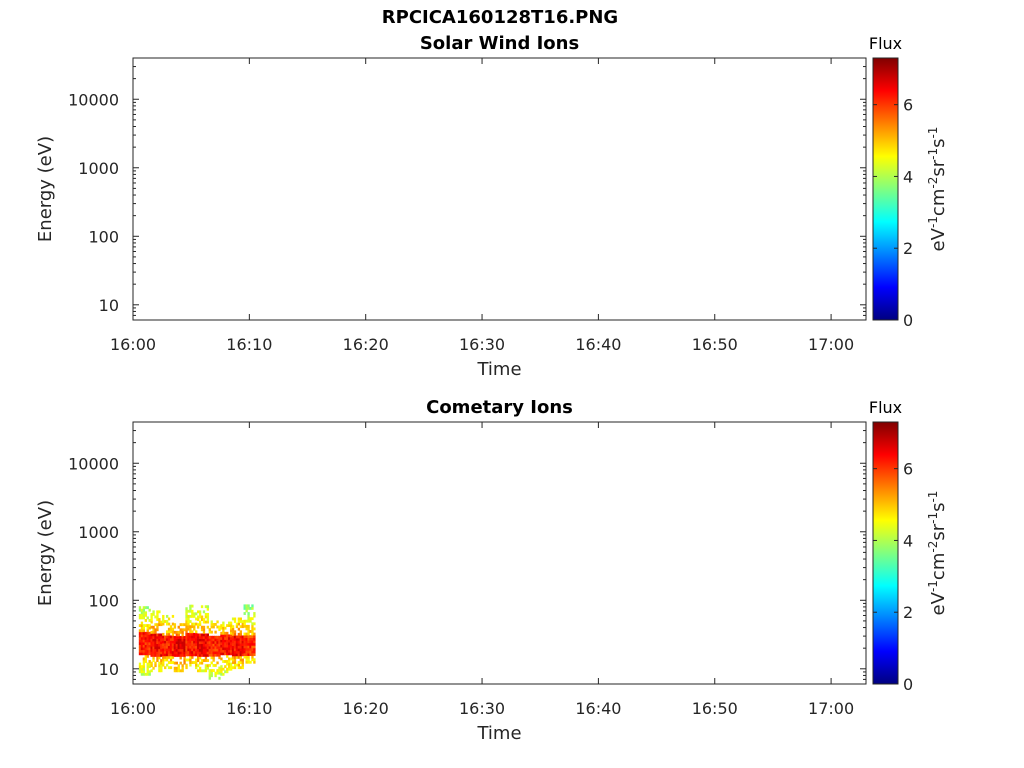 This screenshot has height=768, width=1024. What do you see at coordinates (933, 154) in the screenshot?
I see `colorbar-unit-part: -1` at bounding box center [933, 154].